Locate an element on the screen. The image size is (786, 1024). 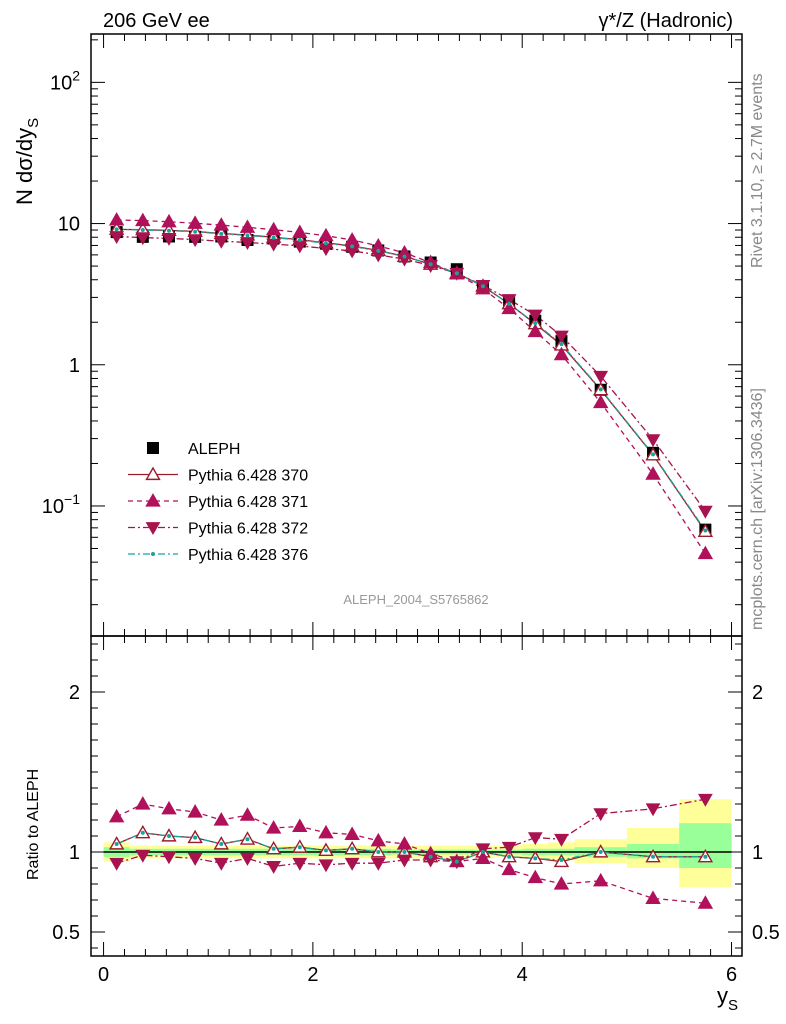
ratio-y-tick-label: 0.5 is located at coordinates (66, 933).